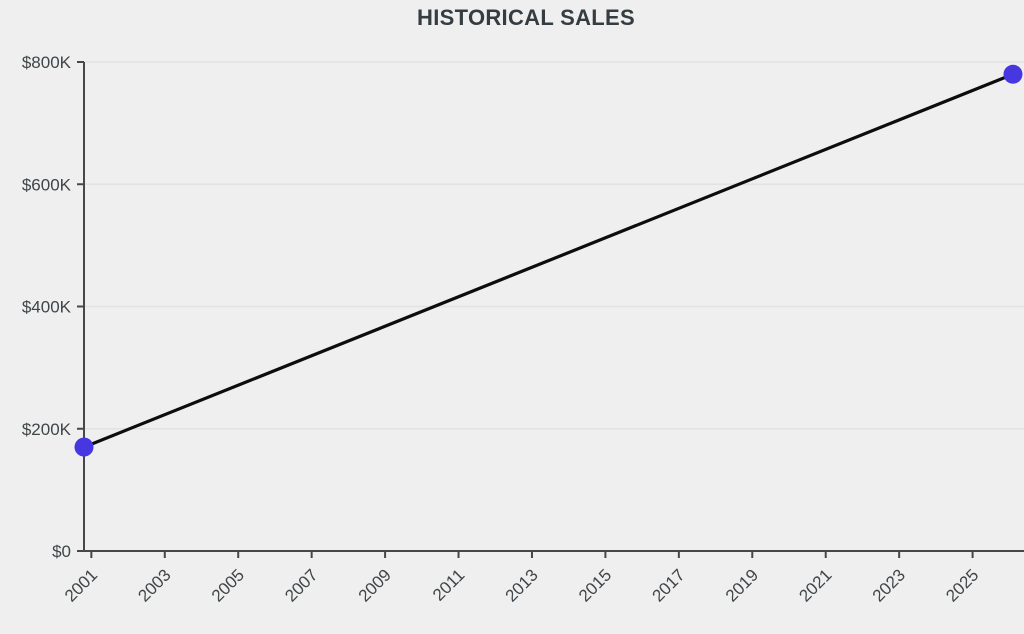  Describe the element at coordinates (154, 585) in the screenshot. I see `x-axis-tick-label: 2003` at that location.